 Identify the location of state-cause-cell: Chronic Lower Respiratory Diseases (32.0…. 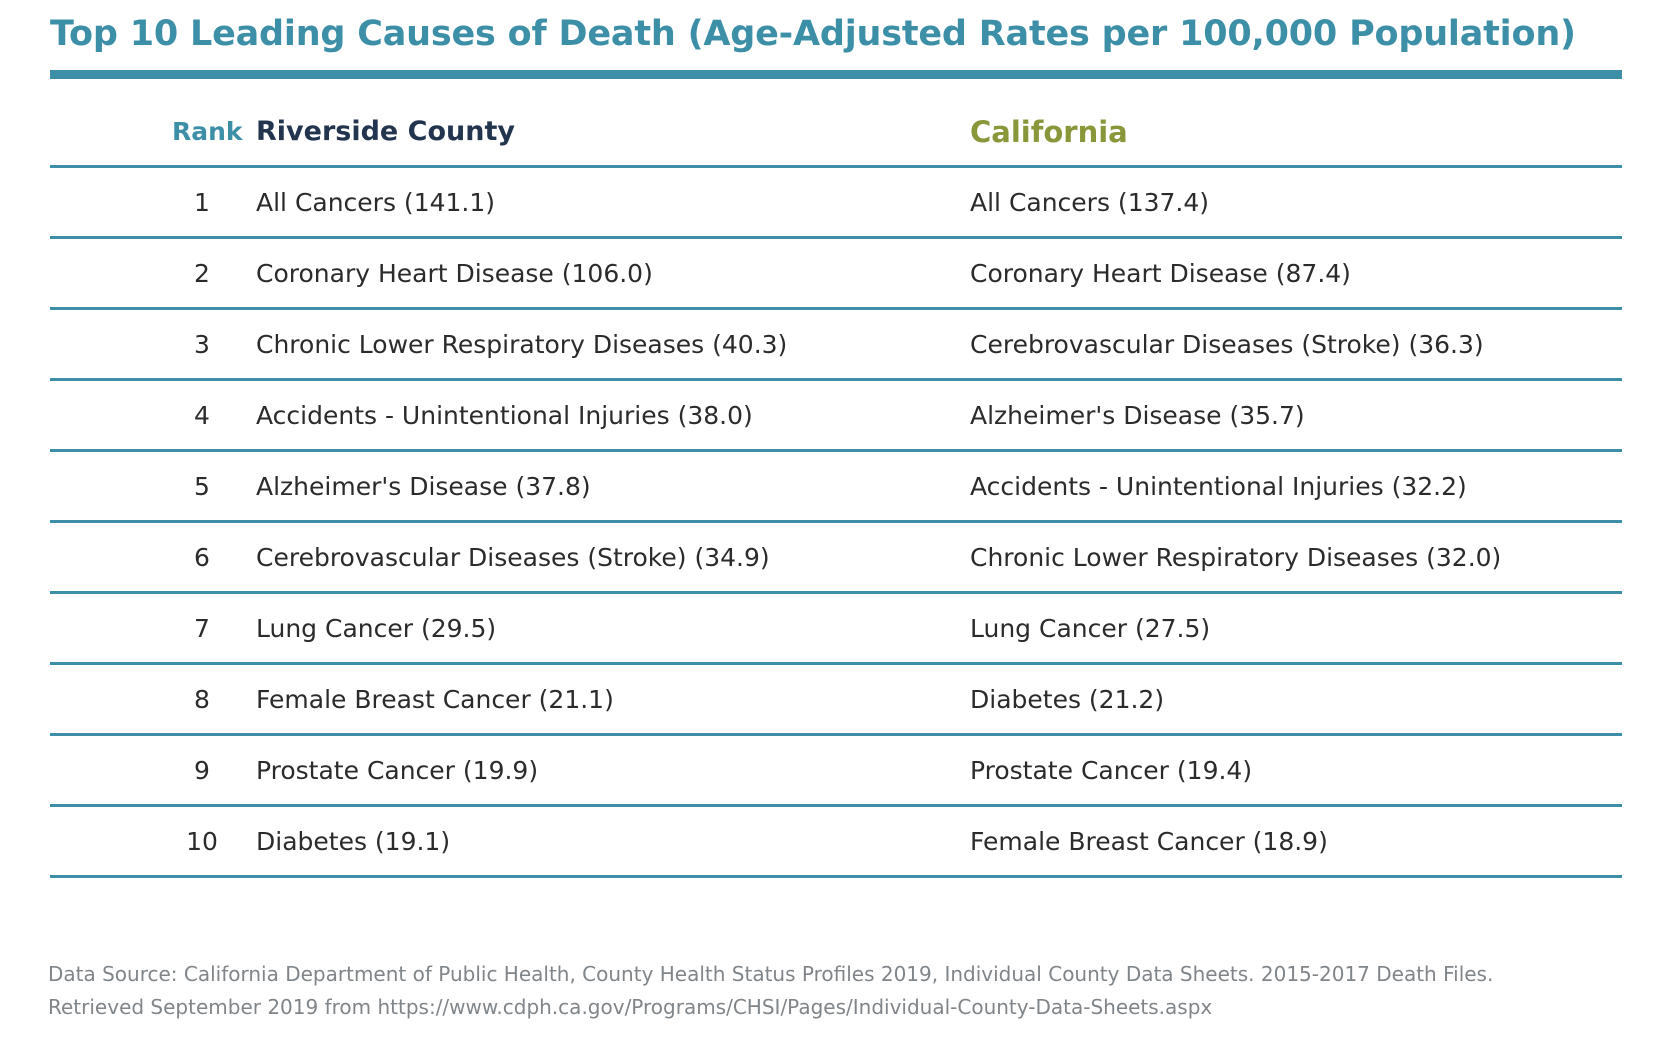
(1236, 557).